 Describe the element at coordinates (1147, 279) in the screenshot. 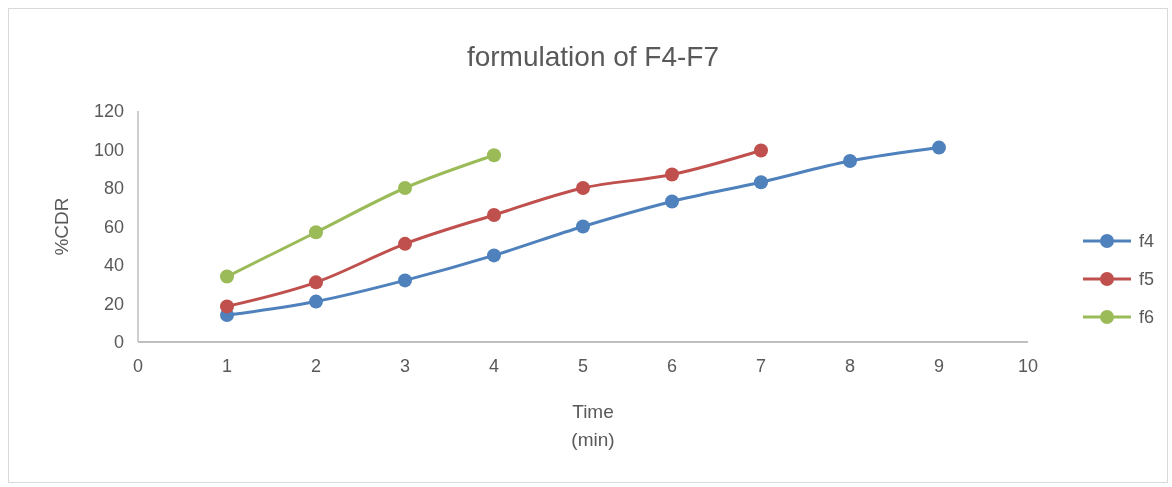

I see `legend-label: f5` at that location.